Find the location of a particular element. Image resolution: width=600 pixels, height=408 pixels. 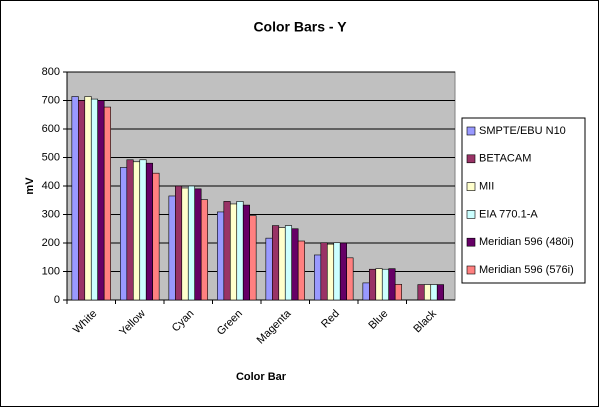

legend-label: BETACAM is located at coordinates (505, 159).